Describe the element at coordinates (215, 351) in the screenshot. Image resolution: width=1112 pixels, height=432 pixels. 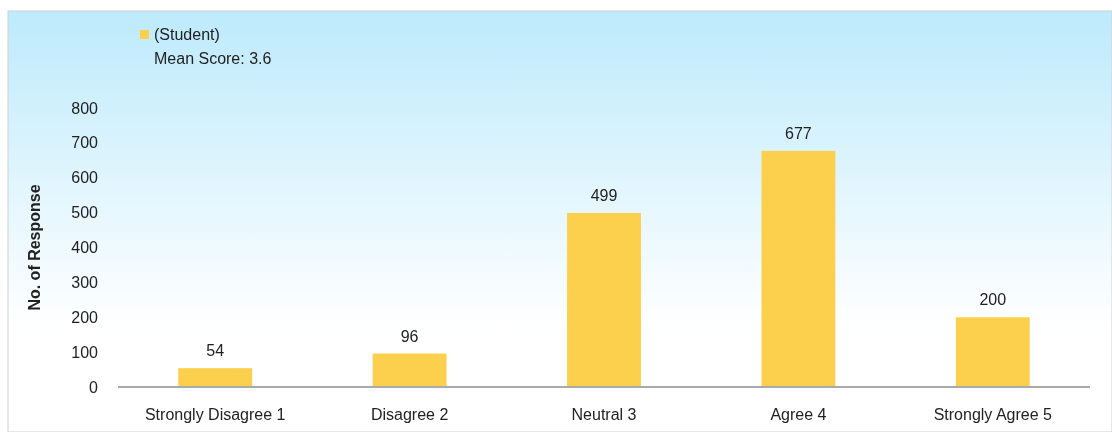
I see `data-label: 54` at that location.